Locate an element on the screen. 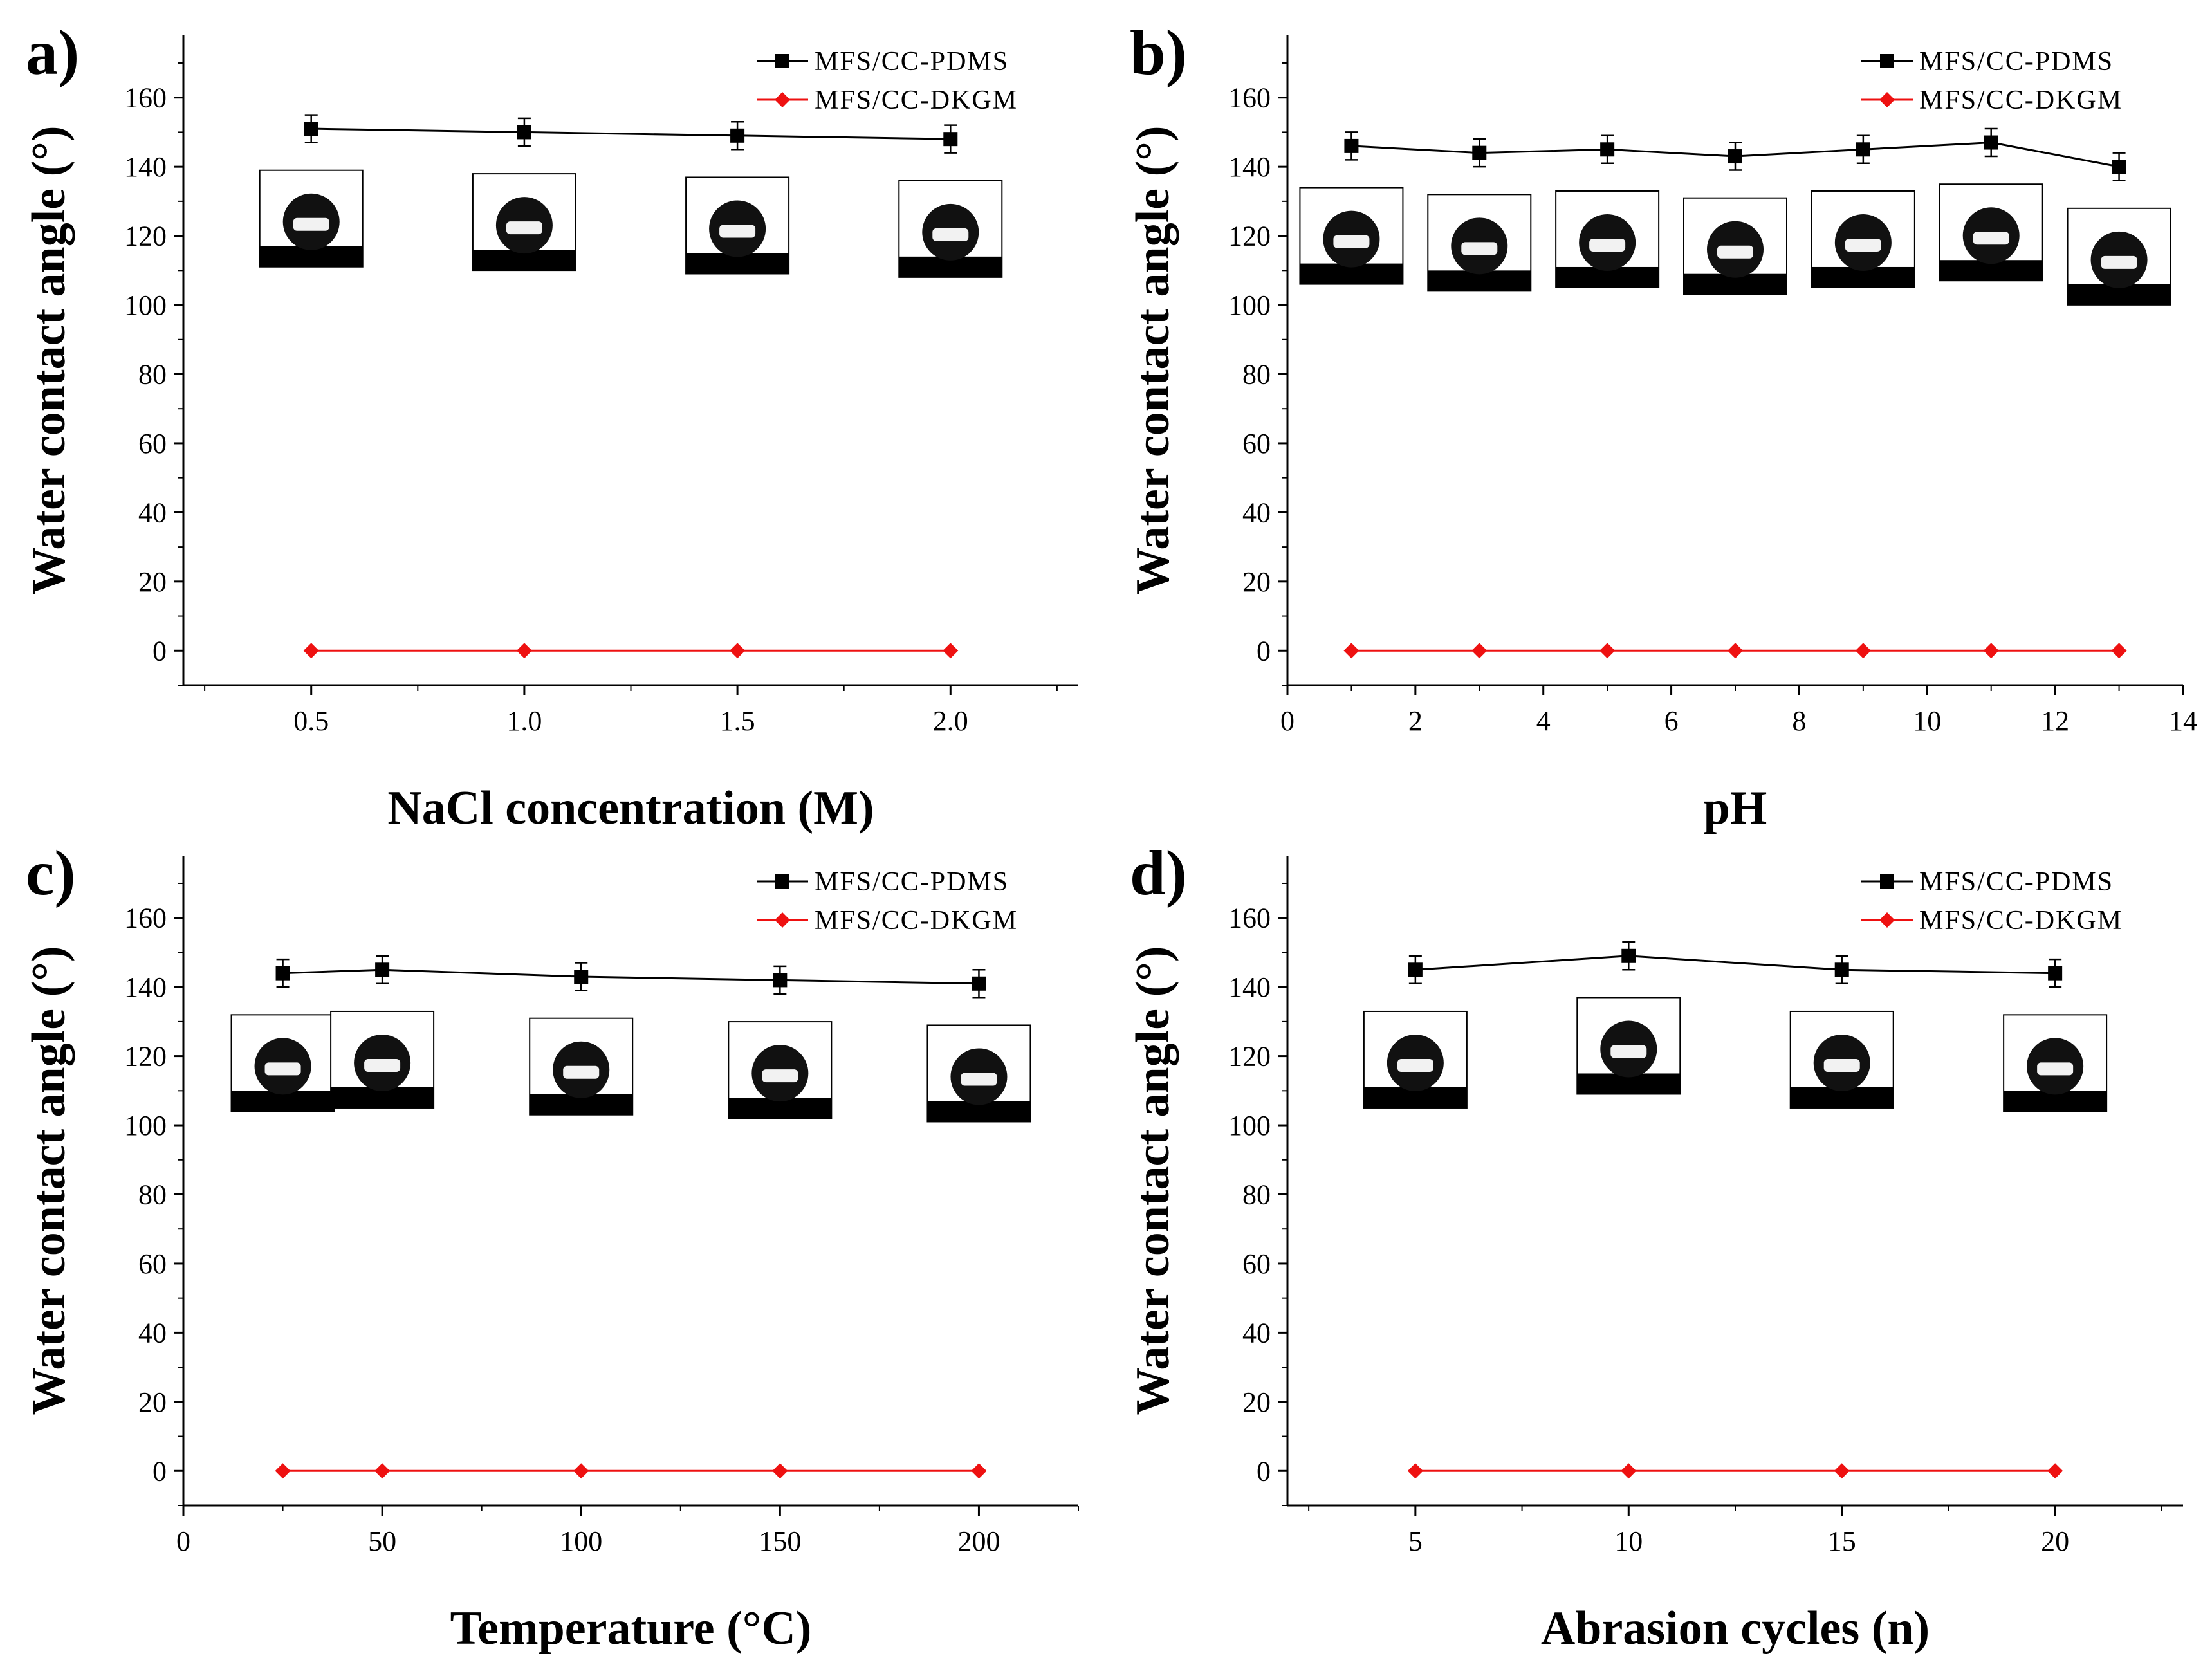 The image size is (2212, 1676). x-axis-title: Abrasion cycles (n) is located at coordinates (1735, 1629).